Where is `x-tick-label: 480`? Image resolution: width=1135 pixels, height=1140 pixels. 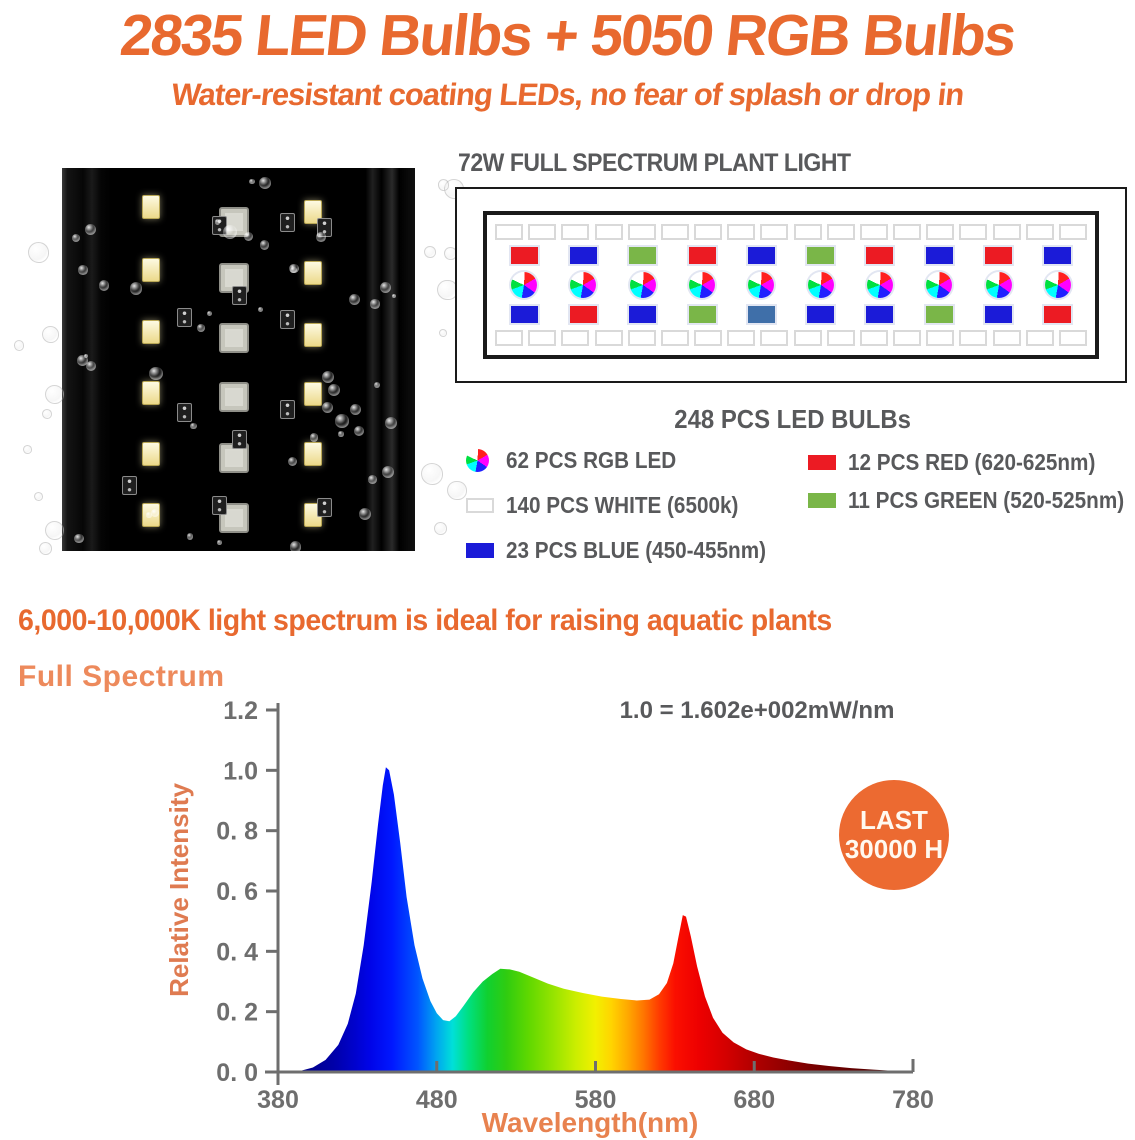 x-tick-label: 480 is located at coordinates (437, 1100).